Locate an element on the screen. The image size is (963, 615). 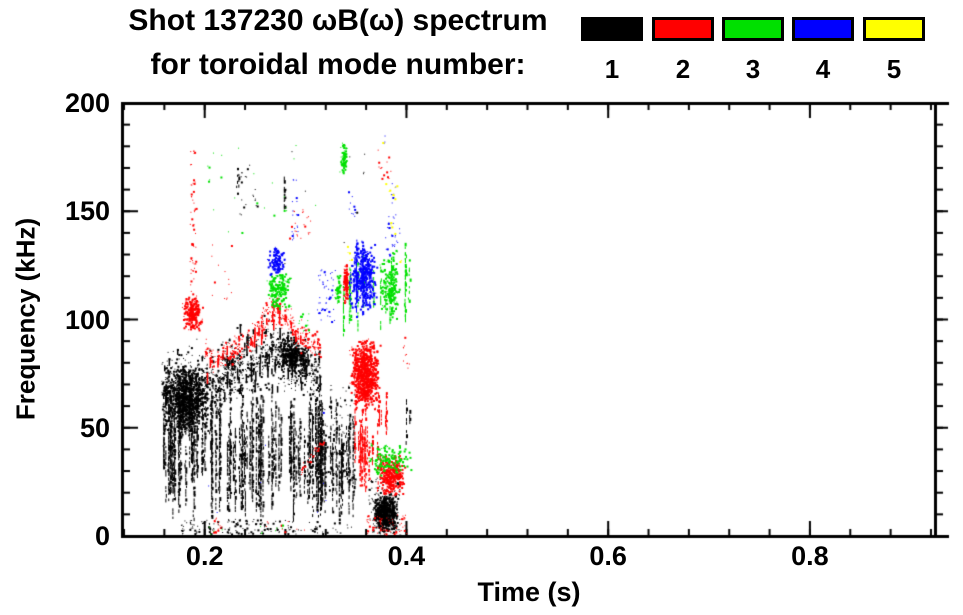
x-tick-label: 0.2 is located at coordinates (204, 556).